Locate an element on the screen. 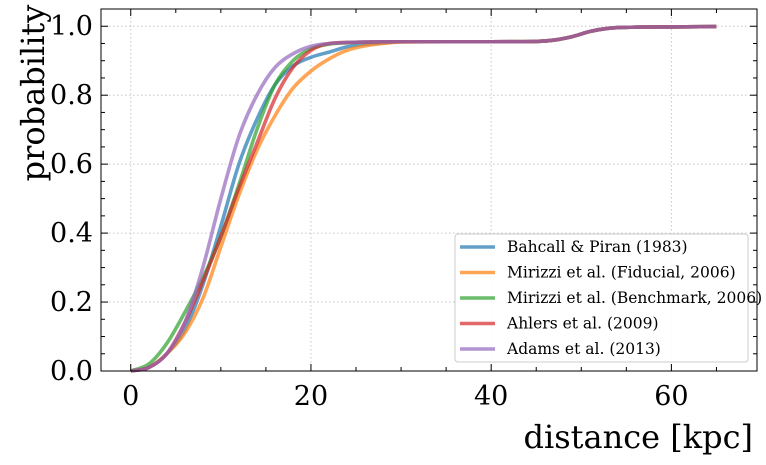 The image size is (766, 465). y-tick-label: 1.0 is located at coordinates (71, 26).